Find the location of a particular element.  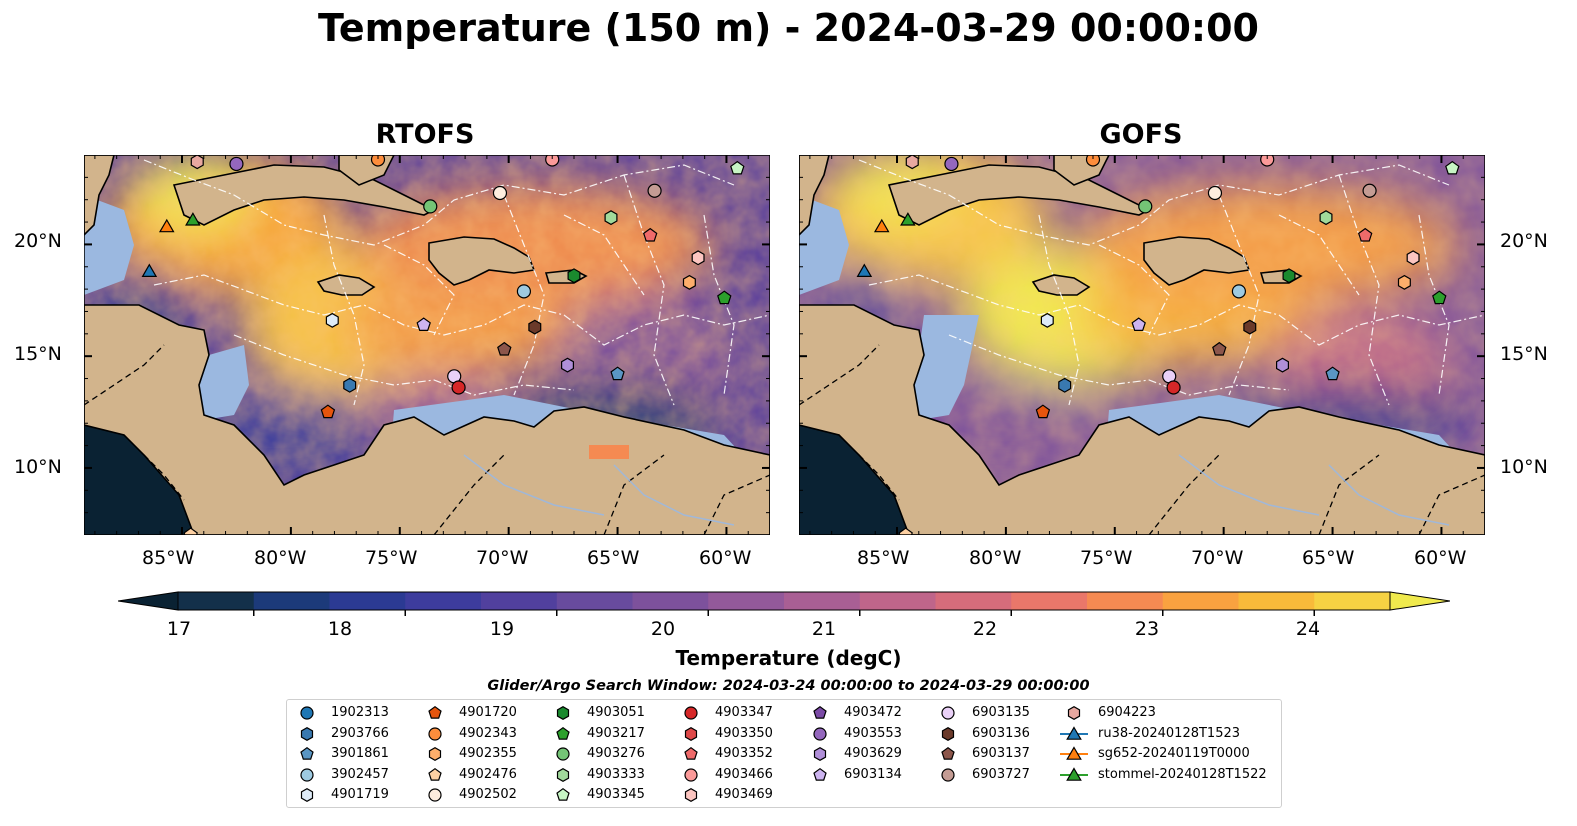

legend-label: 6903134 is located at coordinates (873, 774).